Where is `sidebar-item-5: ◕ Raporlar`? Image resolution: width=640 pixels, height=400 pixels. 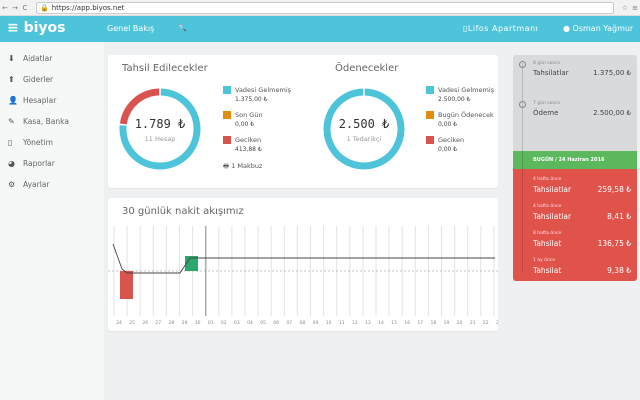
sidebar-item-5: ◕ Raporlar is located at coordinates (31, 163).